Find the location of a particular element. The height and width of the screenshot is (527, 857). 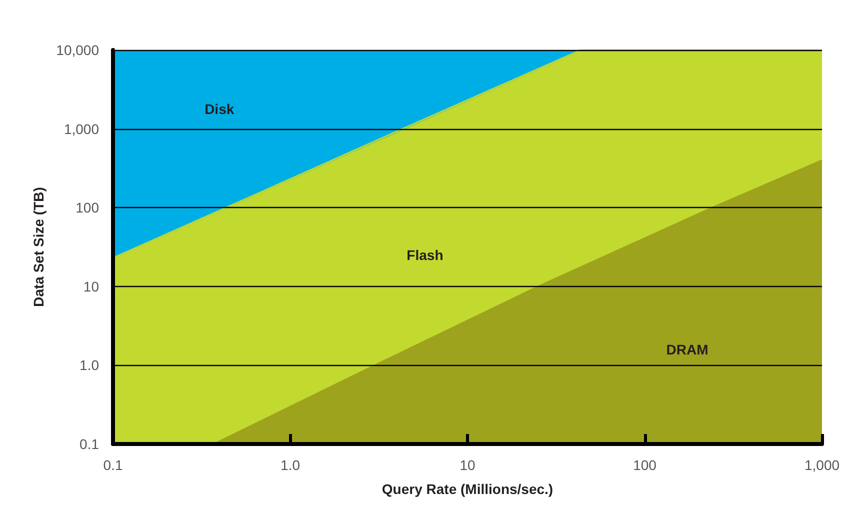

y-axis-title: Data Set Size (TB) is located at coordinates (38, 247).